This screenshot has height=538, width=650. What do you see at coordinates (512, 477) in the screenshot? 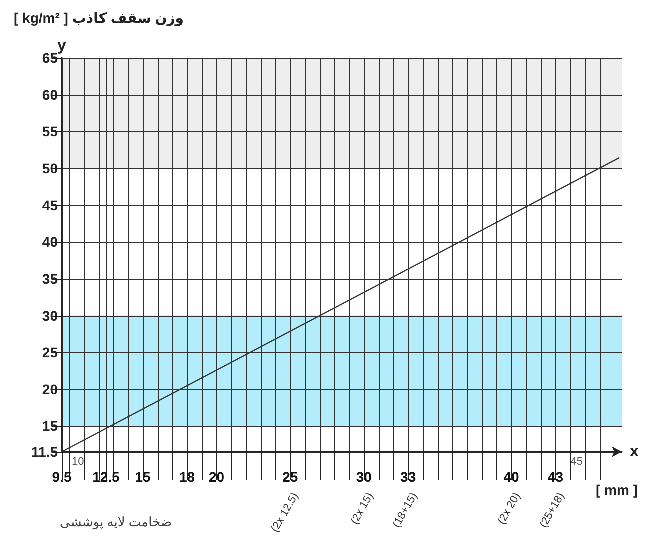
I see `x-tick-label: 40` at bounding box center [512, 477].